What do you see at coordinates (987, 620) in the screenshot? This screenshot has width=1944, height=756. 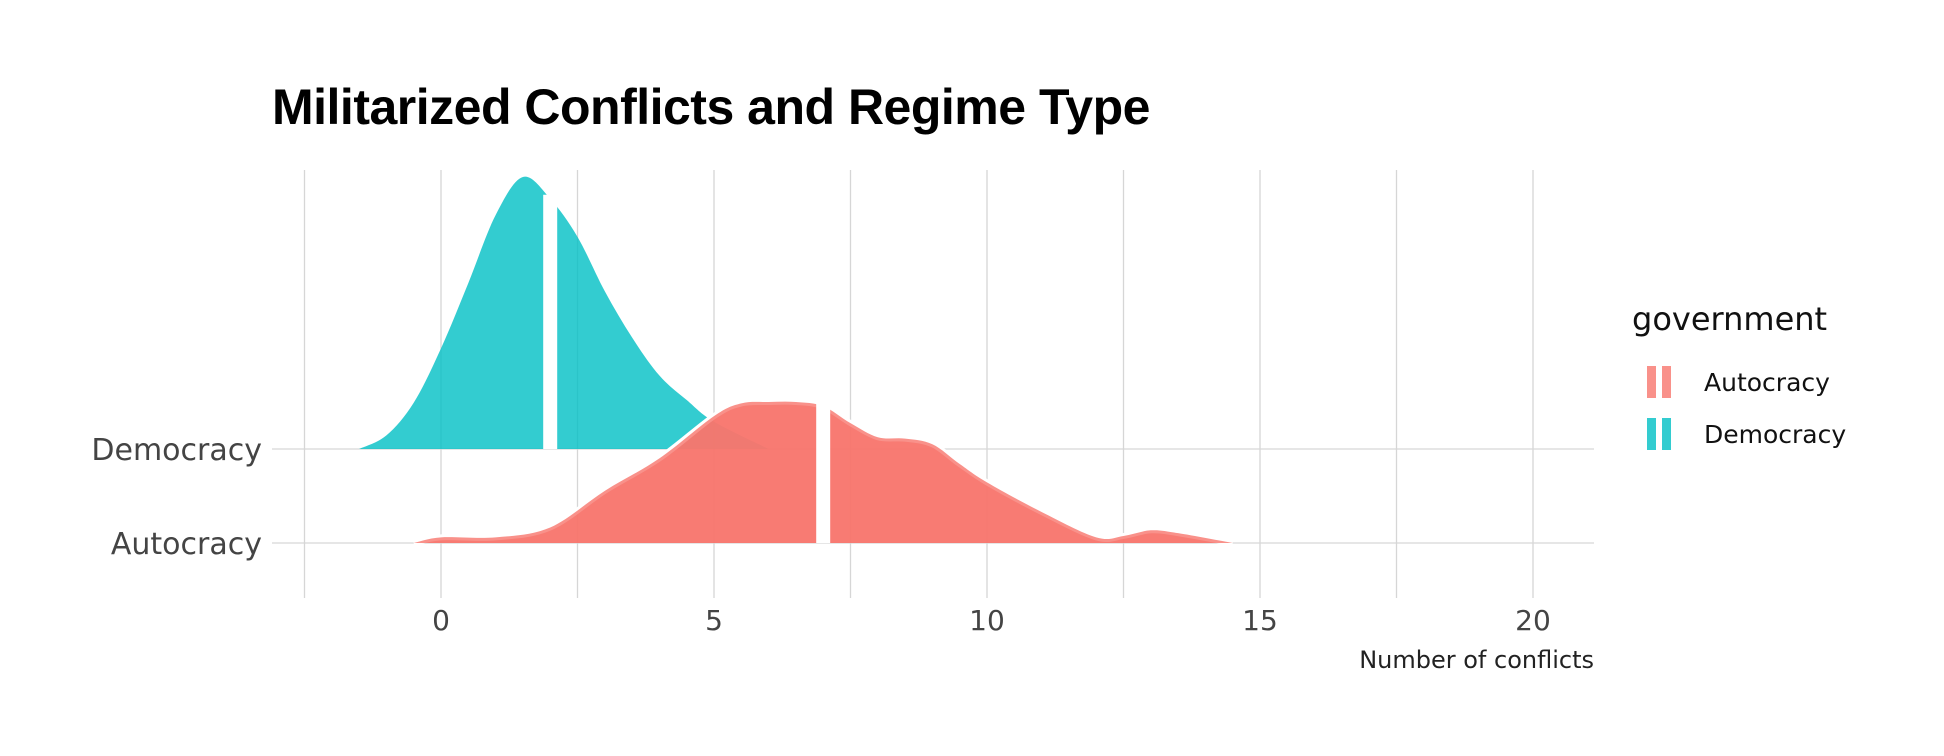 I see `x-tick-label: 10` at bounding box center [987, 620].